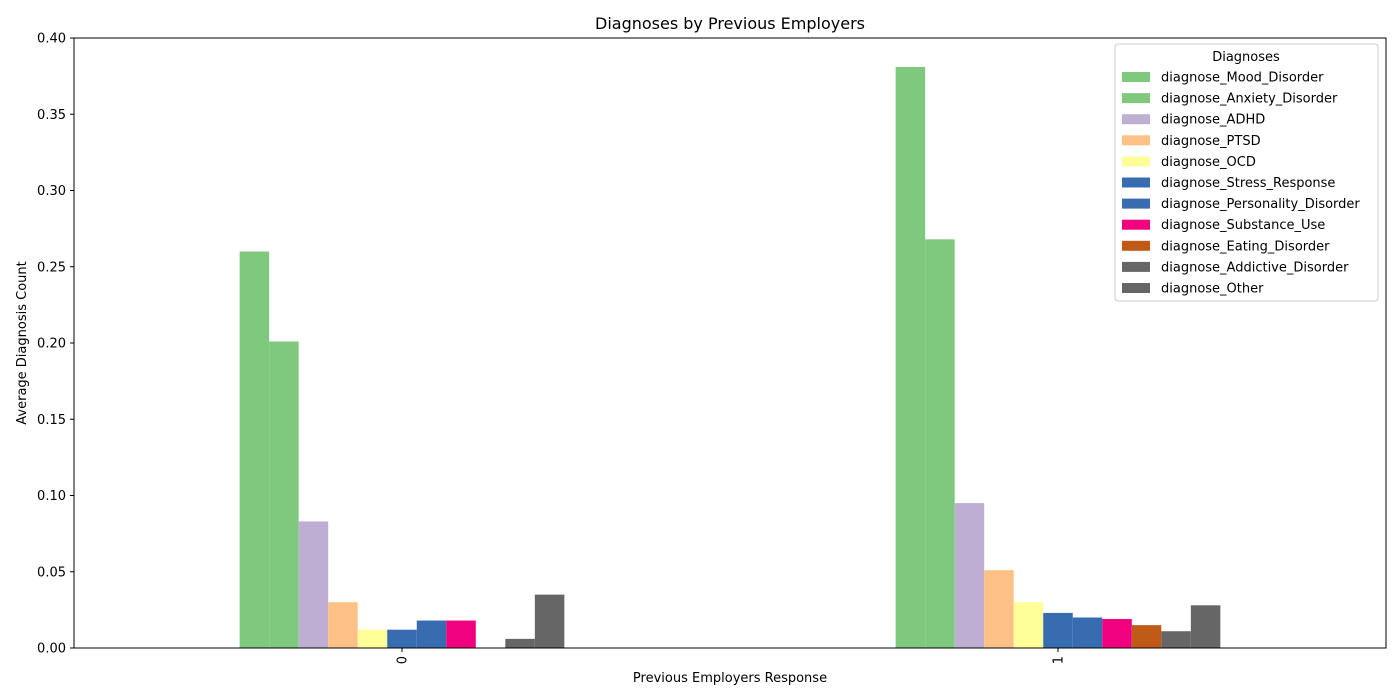 This screenshot has height=700, width=1400. What do you see at coordinates (51, 649) in the screenshot?
I see `y-tick-label: 0.00` at bounding box center [51, 649].